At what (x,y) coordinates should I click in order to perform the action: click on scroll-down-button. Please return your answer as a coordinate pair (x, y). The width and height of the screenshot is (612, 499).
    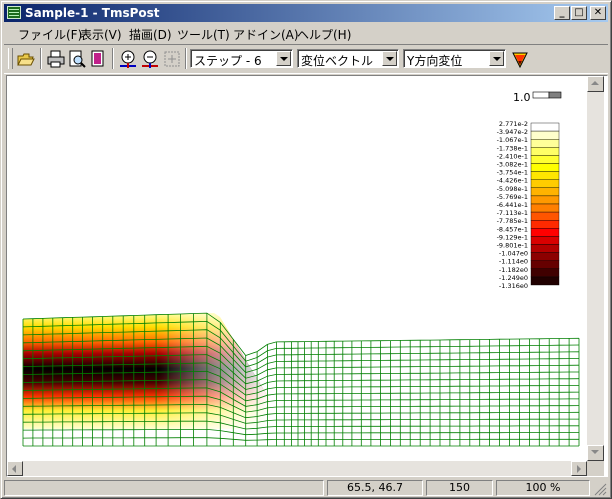
    Looking at the image, I should click on (595, 453).